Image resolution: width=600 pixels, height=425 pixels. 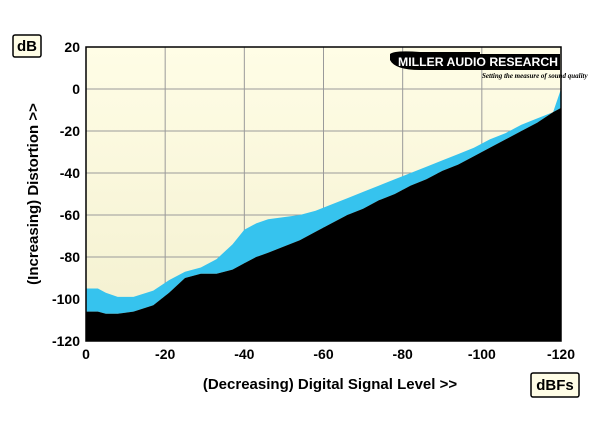 I want to click on x-unit-box, so click(x=555, y=385).